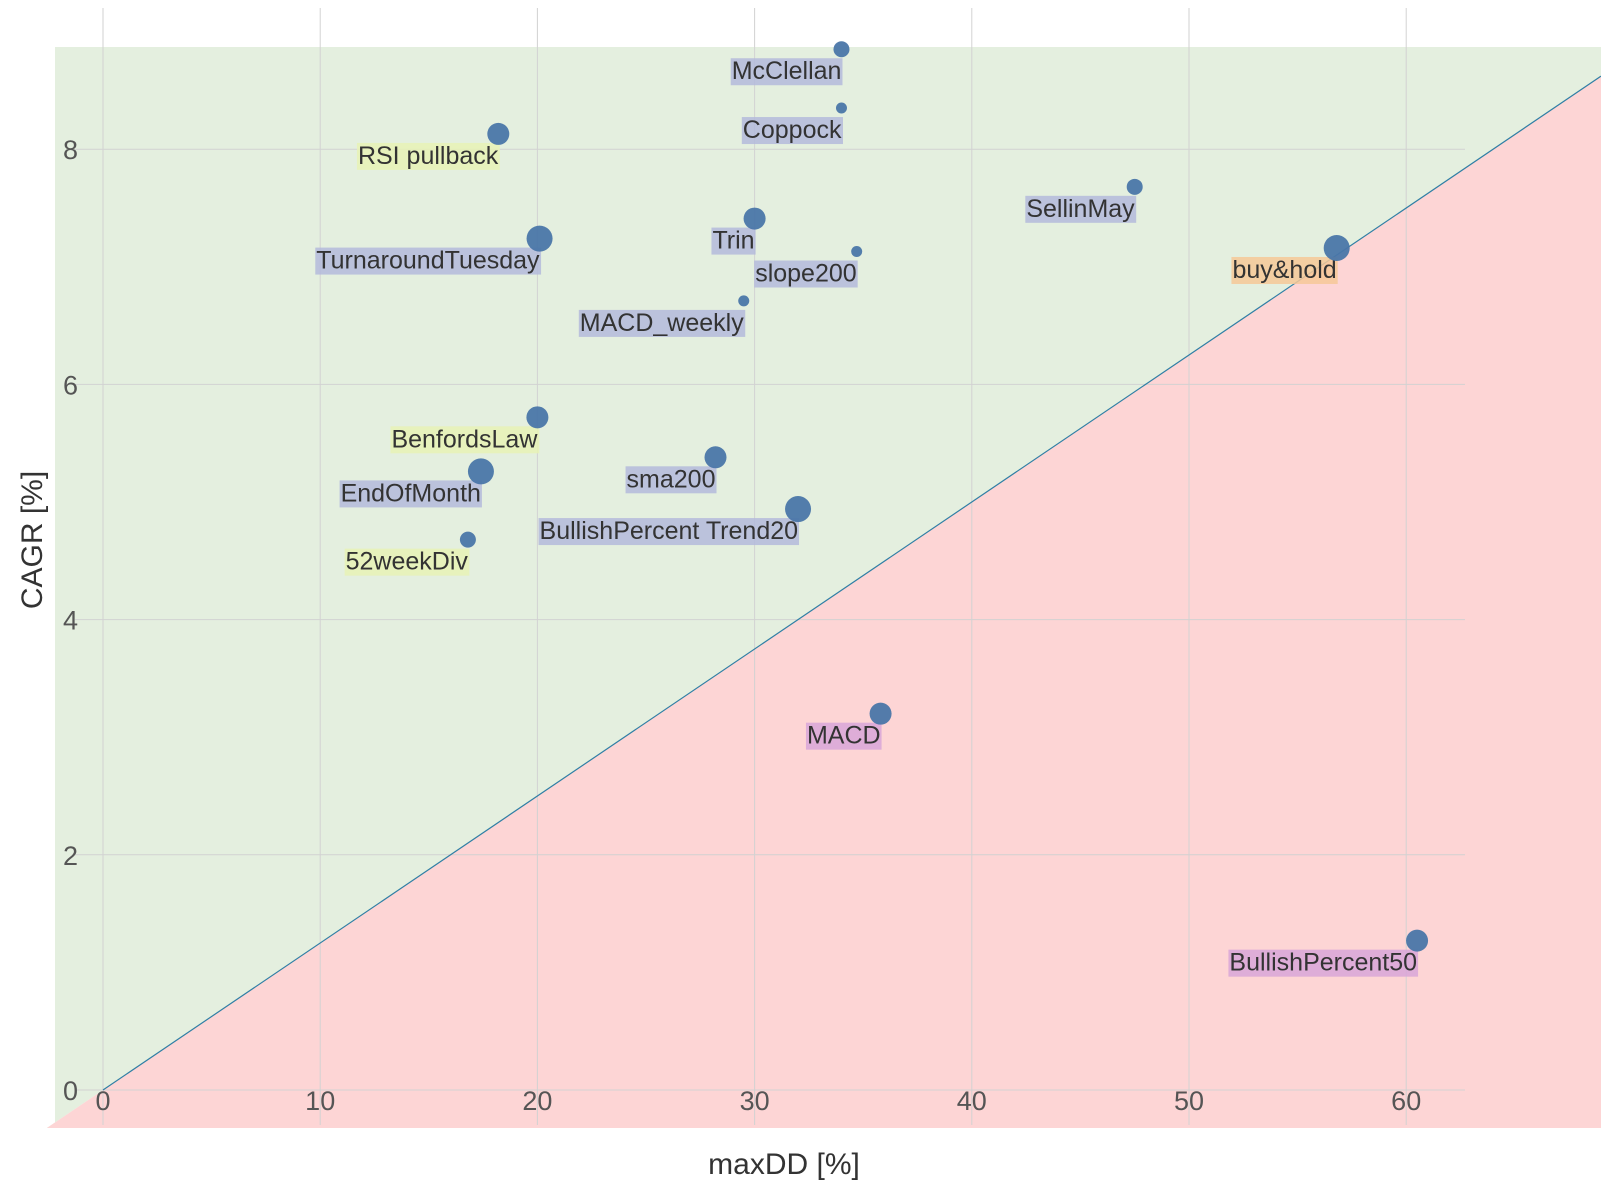 The height and width of the screenshot is (1187, 1601). What do you see at coordinates (1406, 1101) in the screenshot?
I see `x-tick-label: 60` at bounding box center [1406, 1101].